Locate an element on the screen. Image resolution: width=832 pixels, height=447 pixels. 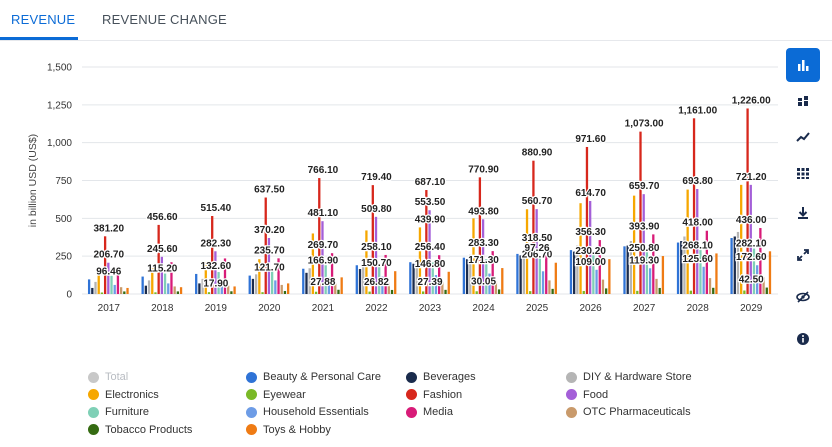
legend-item: DIY & Hardware Store is located at coordinates (629, 377).